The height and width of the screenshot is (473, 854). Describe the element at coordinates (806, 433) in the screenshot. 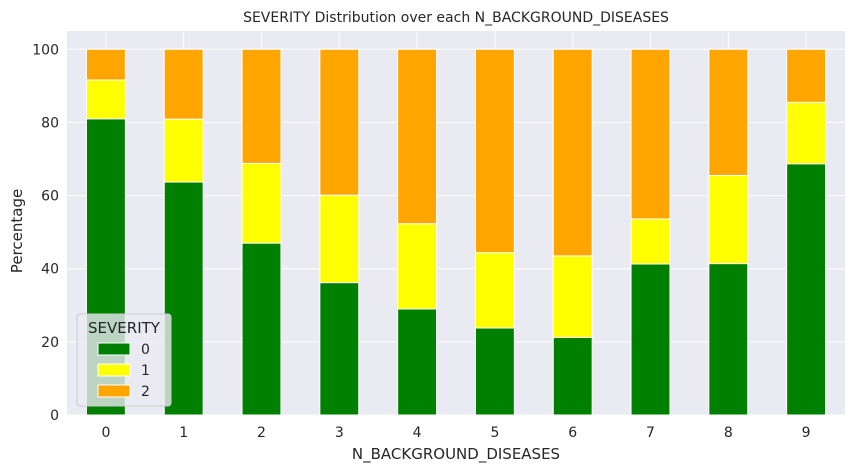

I see `x-tick-label: 9` at that location.